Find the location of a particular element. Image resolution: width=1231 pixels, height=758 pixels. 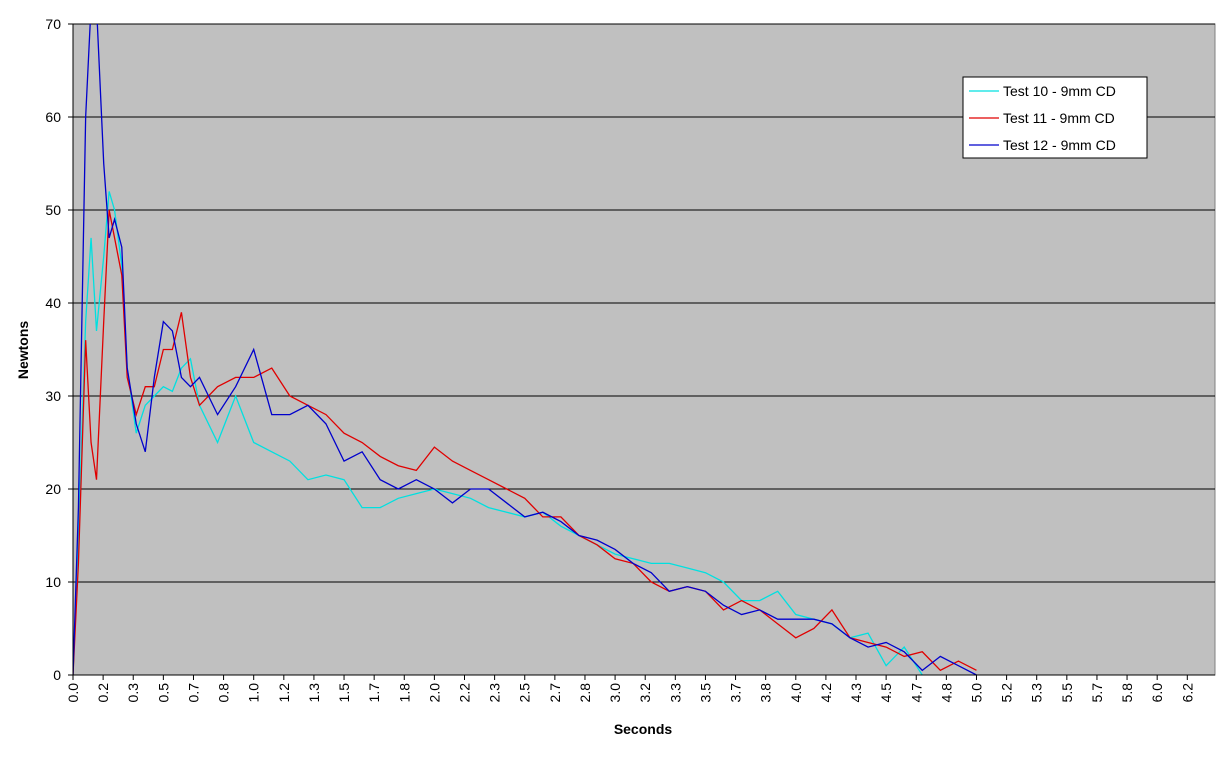

x-tick-label: 1.3 is located at coordinates (314, 693).